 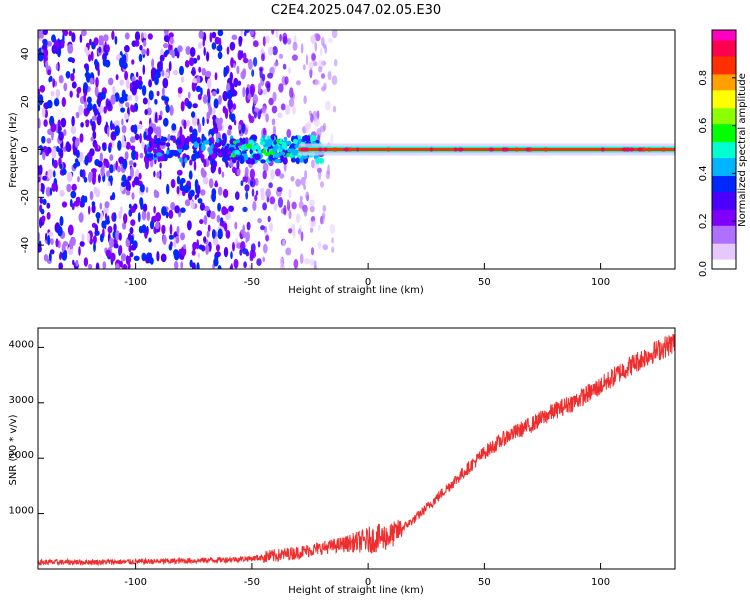 What do you see at coordinates (367, 575) in the screenshot?
I see `snr-x-ticks: -100 -50 0 50 100` at bounding box center [367, 575].